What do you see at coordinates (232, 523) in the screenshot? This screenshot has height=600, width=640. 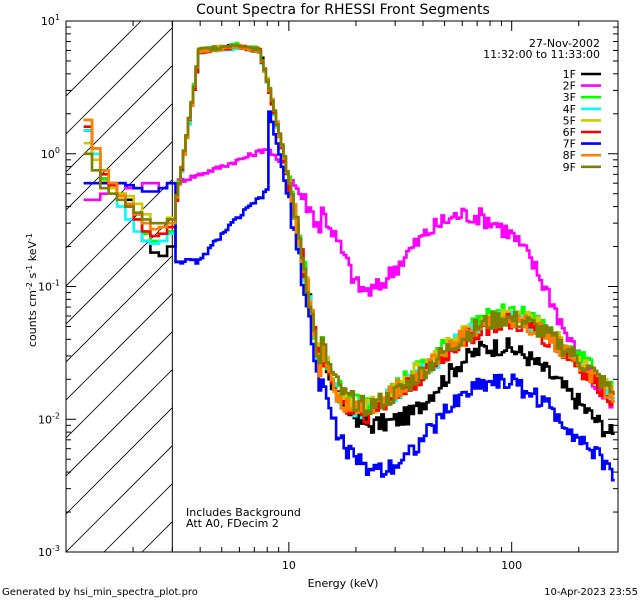 I see `annotation-attenuator: Att A0, FDecim 2` at bounding box center [232, 523].